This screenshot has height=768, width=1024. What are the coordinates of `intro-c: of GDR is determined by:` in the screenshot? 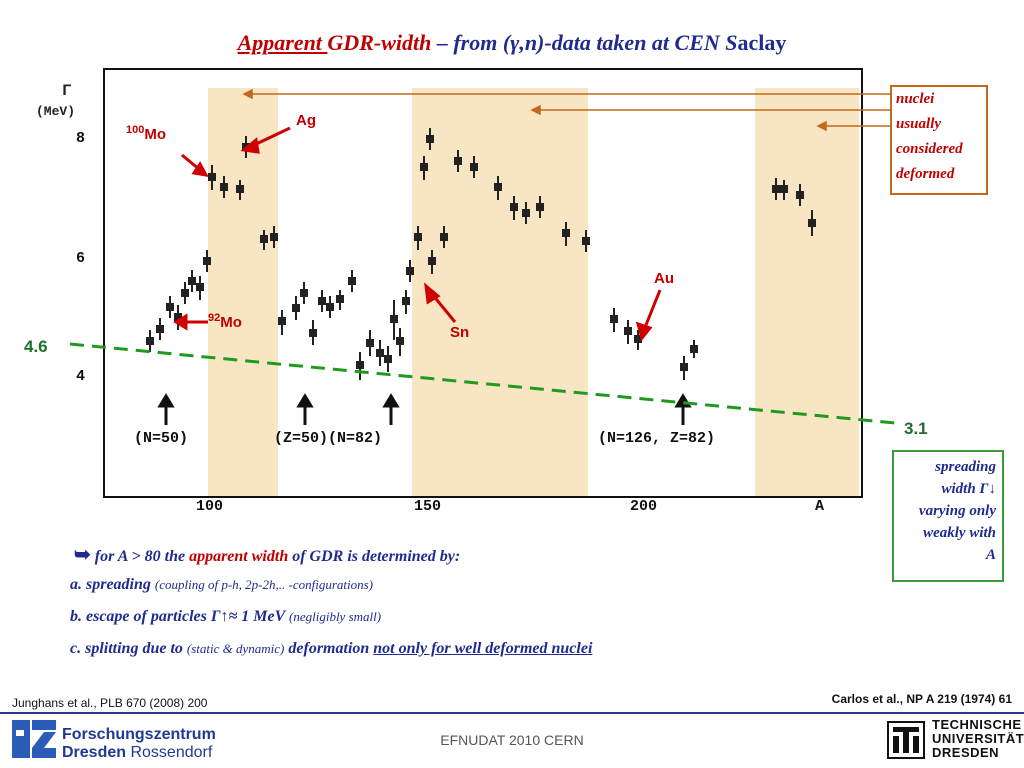 It's located at (374, 556).